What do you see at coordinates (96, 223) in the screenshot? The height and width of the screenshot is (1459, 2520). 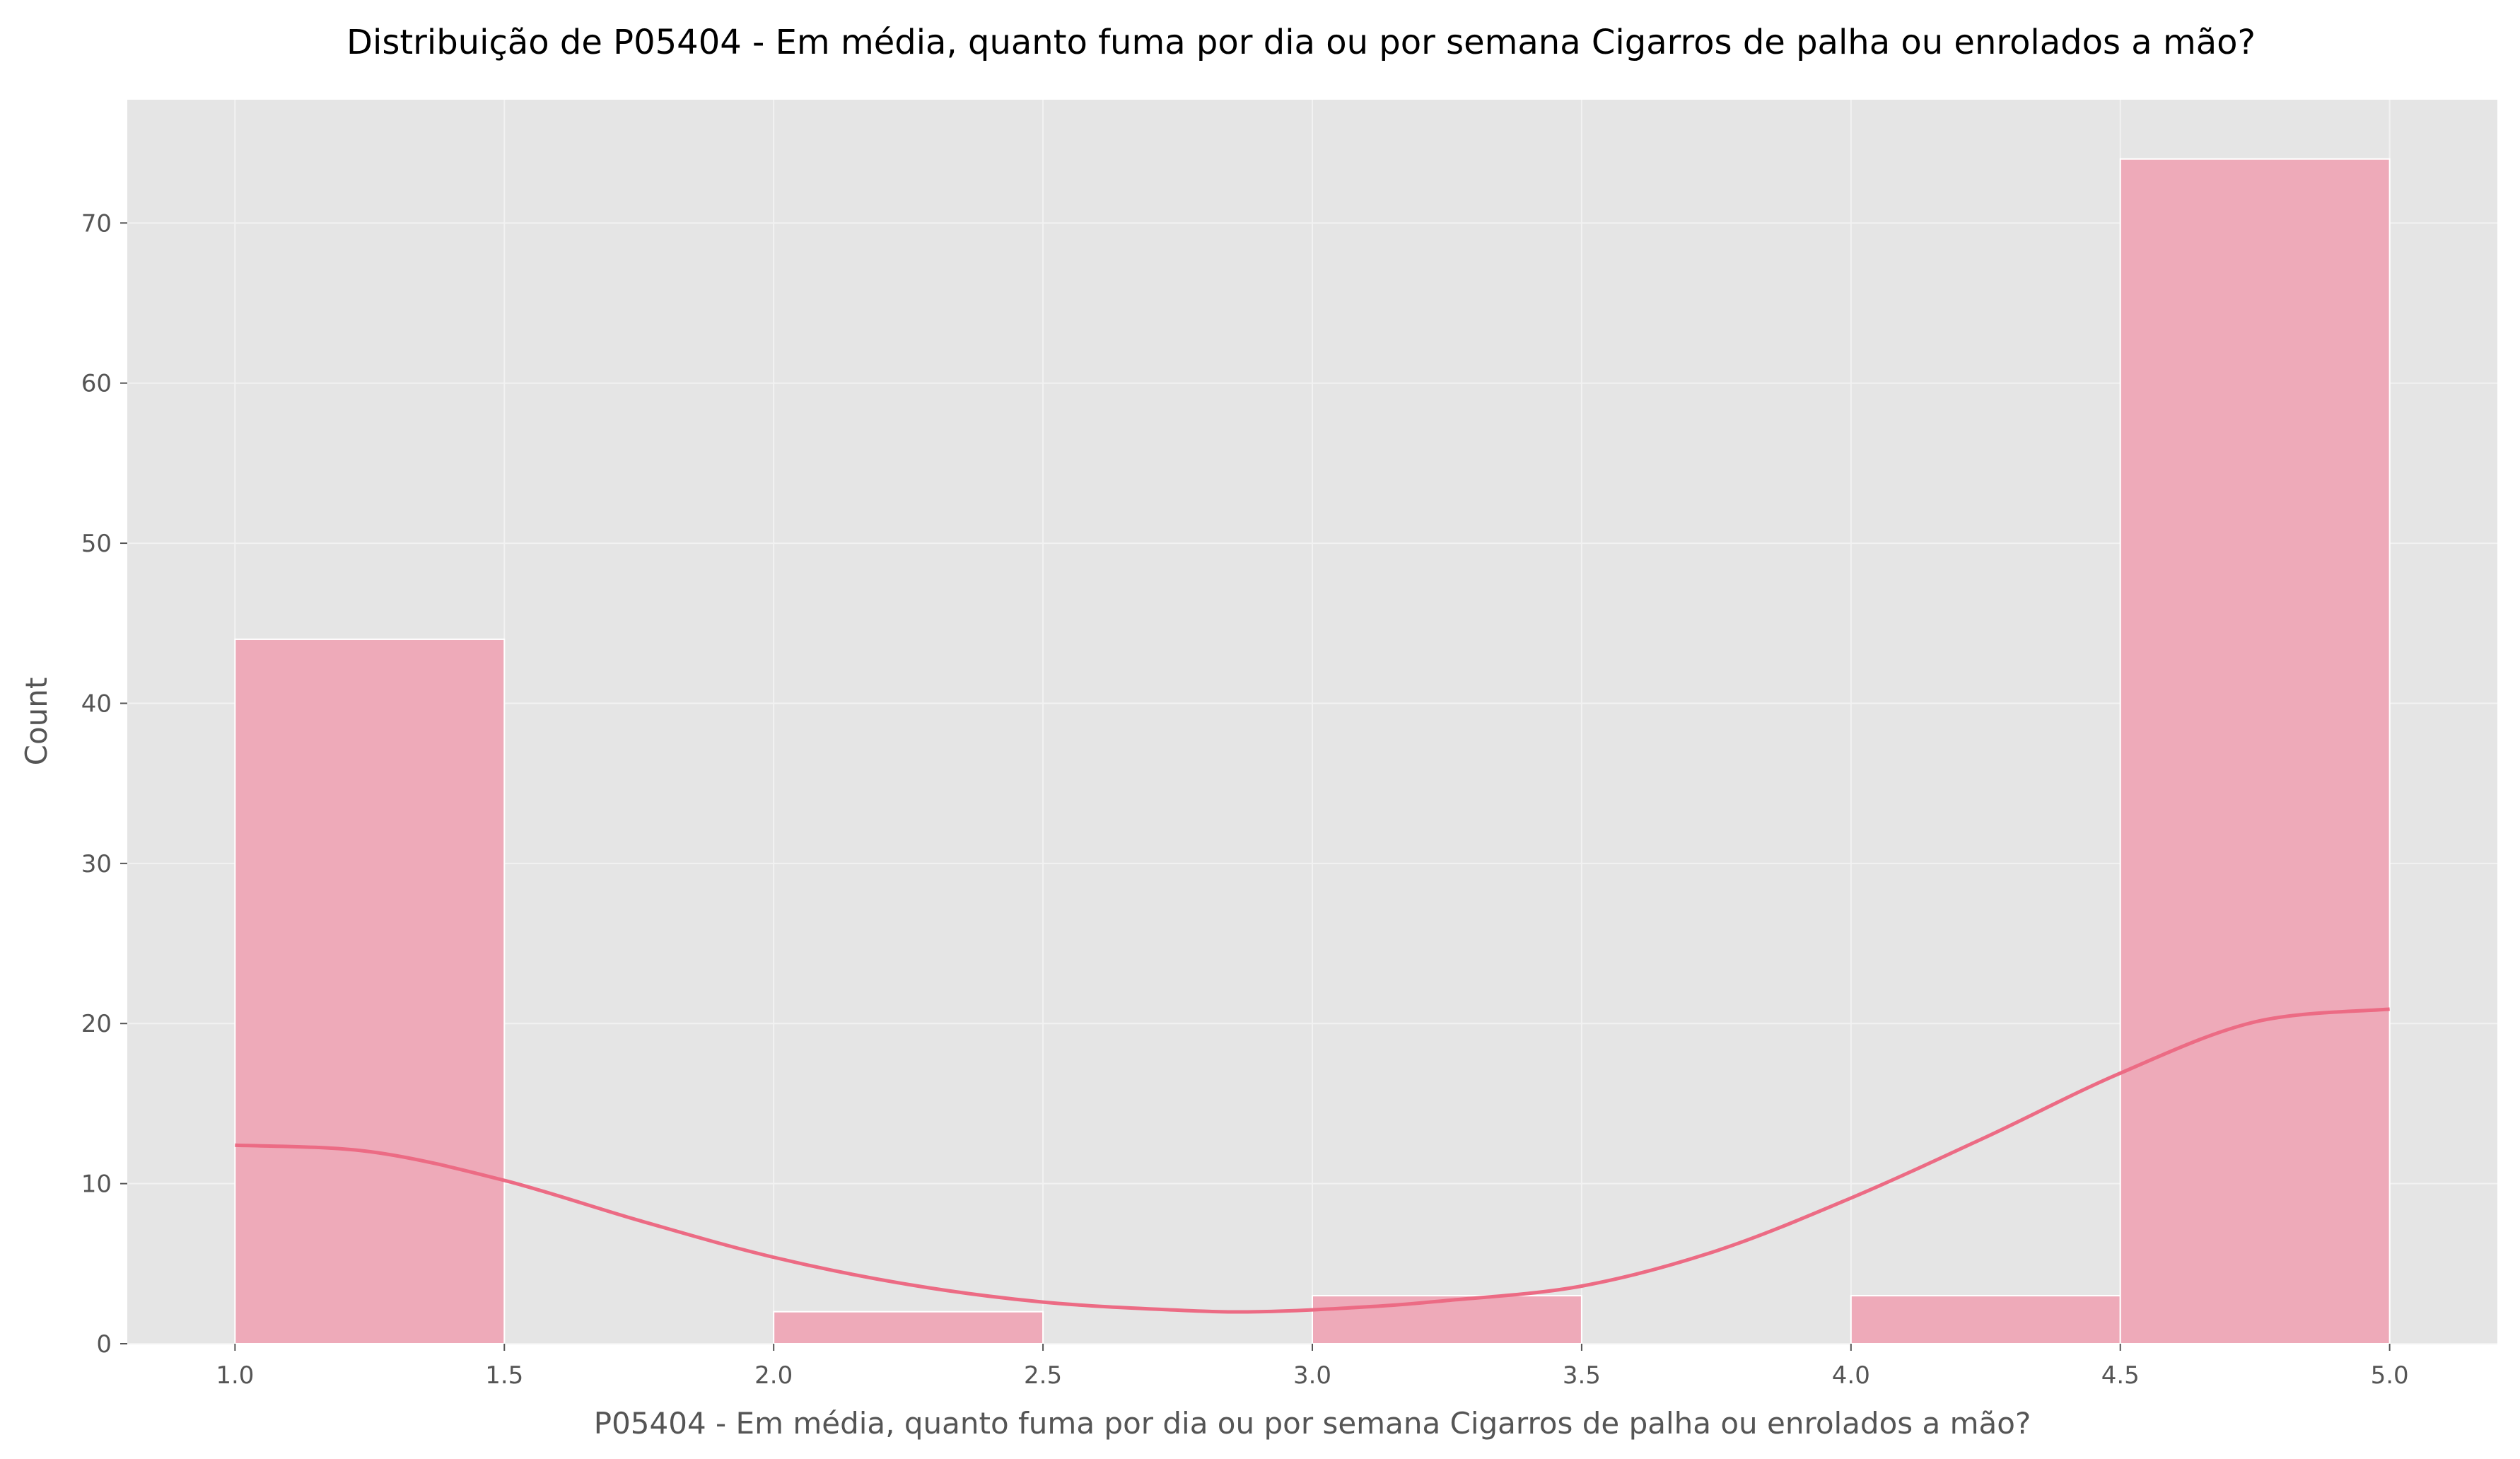 I see `y-tick-label: 70` at bounding box center [96, 223].